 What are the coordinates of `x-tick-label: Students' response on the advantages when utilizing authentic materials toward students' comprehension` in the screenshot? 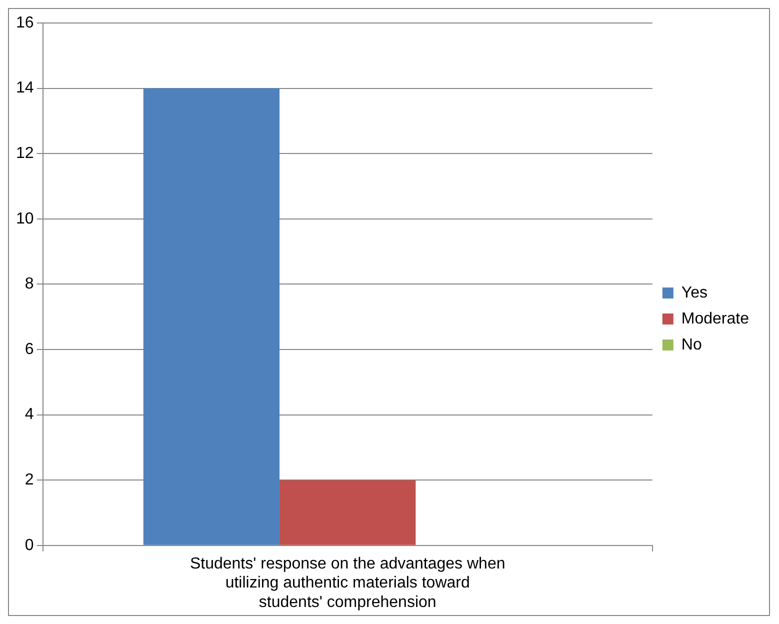 It's located at (348, 583).